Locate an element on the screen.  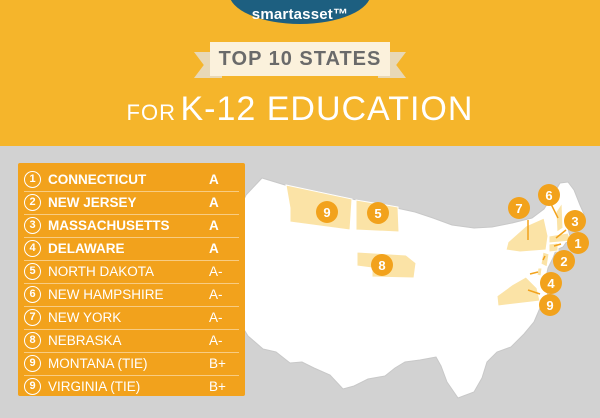
rank-number-badge: 8 is located at coordinates (32, 340).